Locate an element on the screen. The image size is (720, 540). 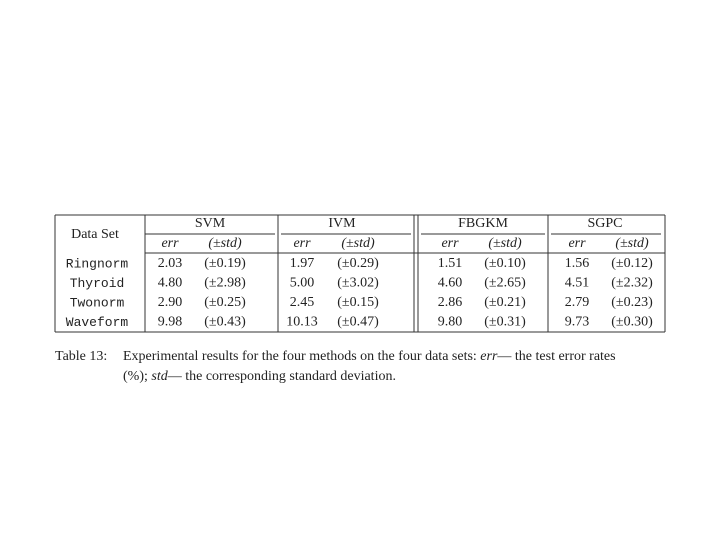
cell: (±0.15) is located at coordinates (358, 302).